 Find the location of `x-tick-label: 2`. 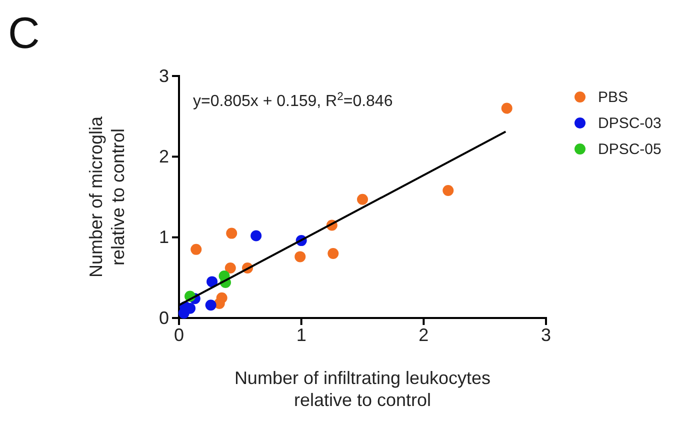

x-tick-label: 2 is located at coordinates (423, 334).